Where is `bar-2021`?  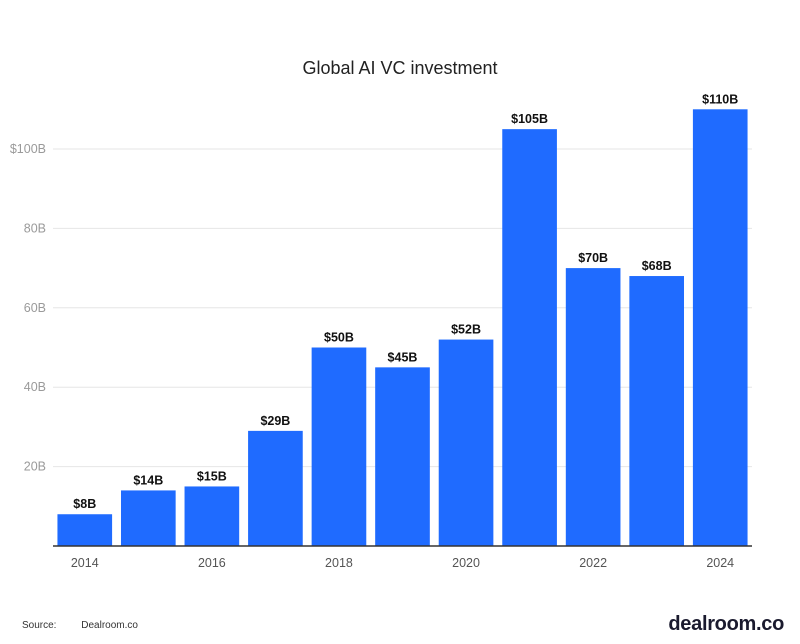 bar-2021 is located at coordinates (529, 337).